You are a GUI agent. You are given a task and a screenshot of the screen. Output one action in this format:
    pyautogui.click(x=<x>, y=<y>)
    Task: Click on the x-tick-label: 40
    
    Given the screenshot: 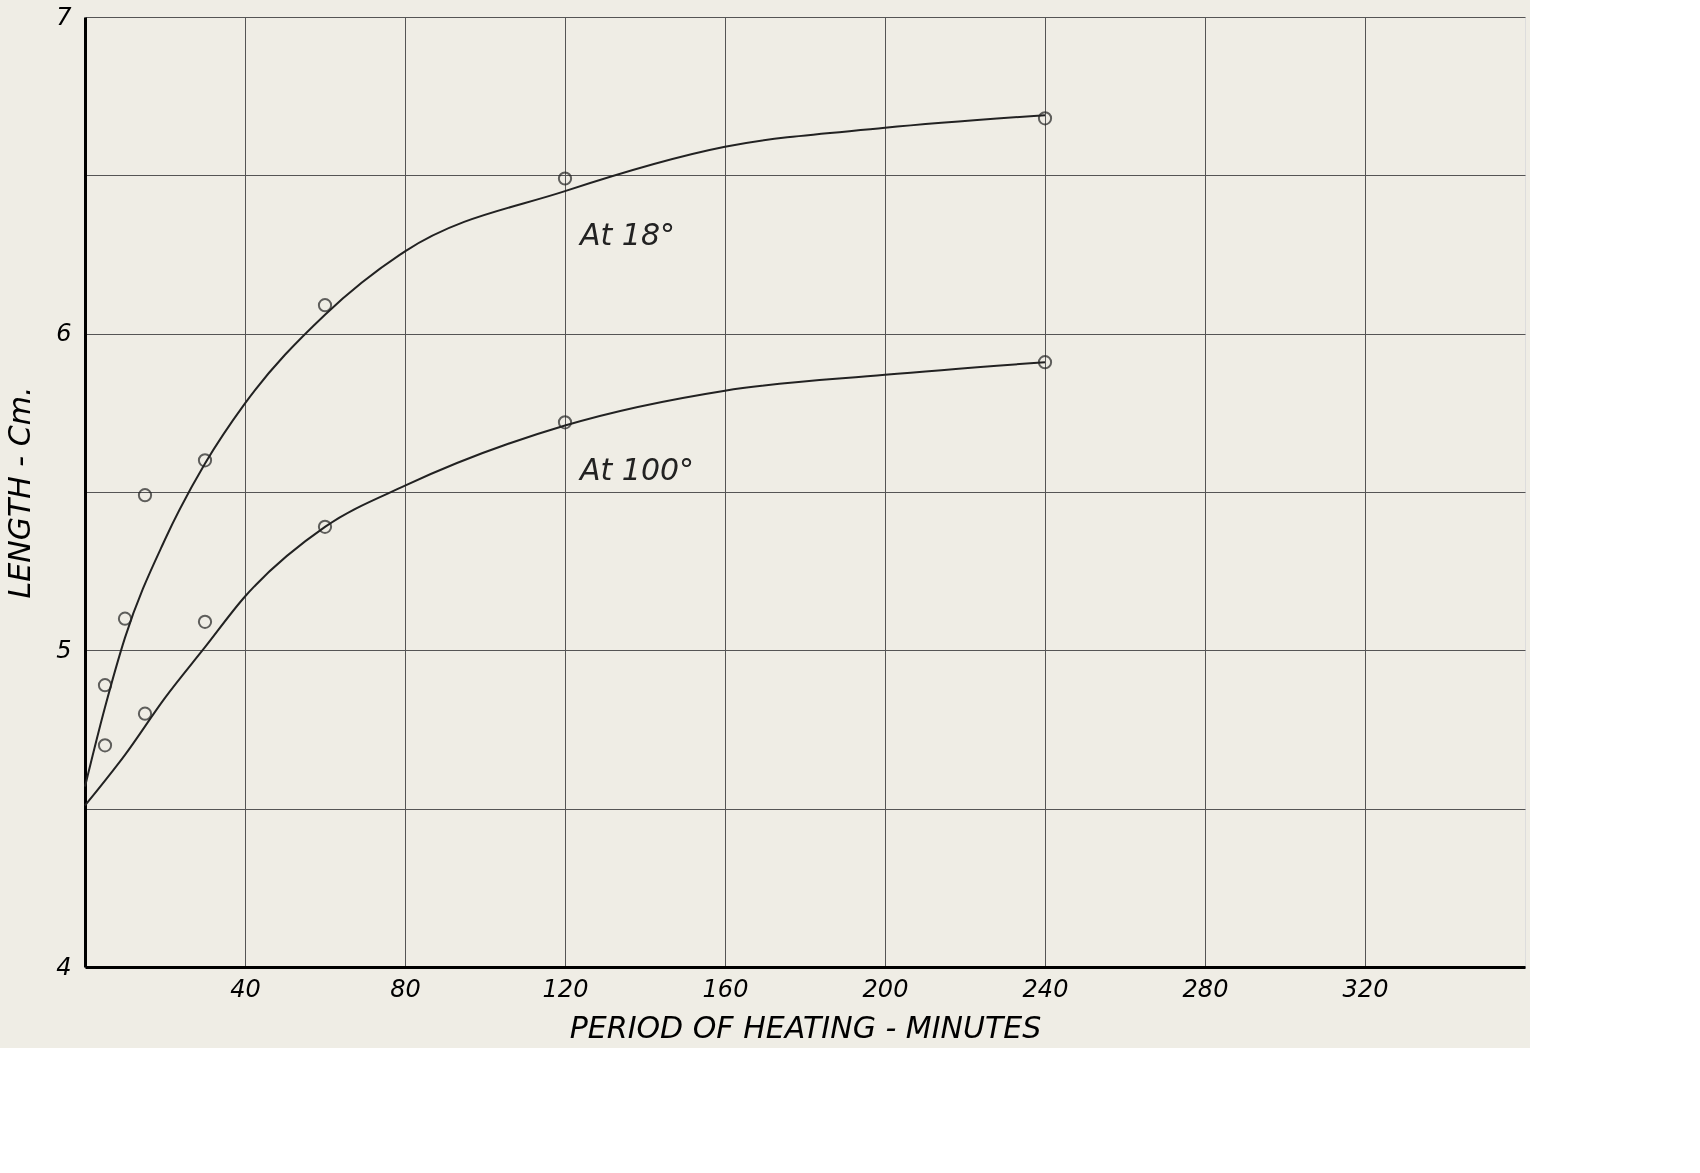 What is the action you would take?
    pyautogui.click(x=245, y=988)
    